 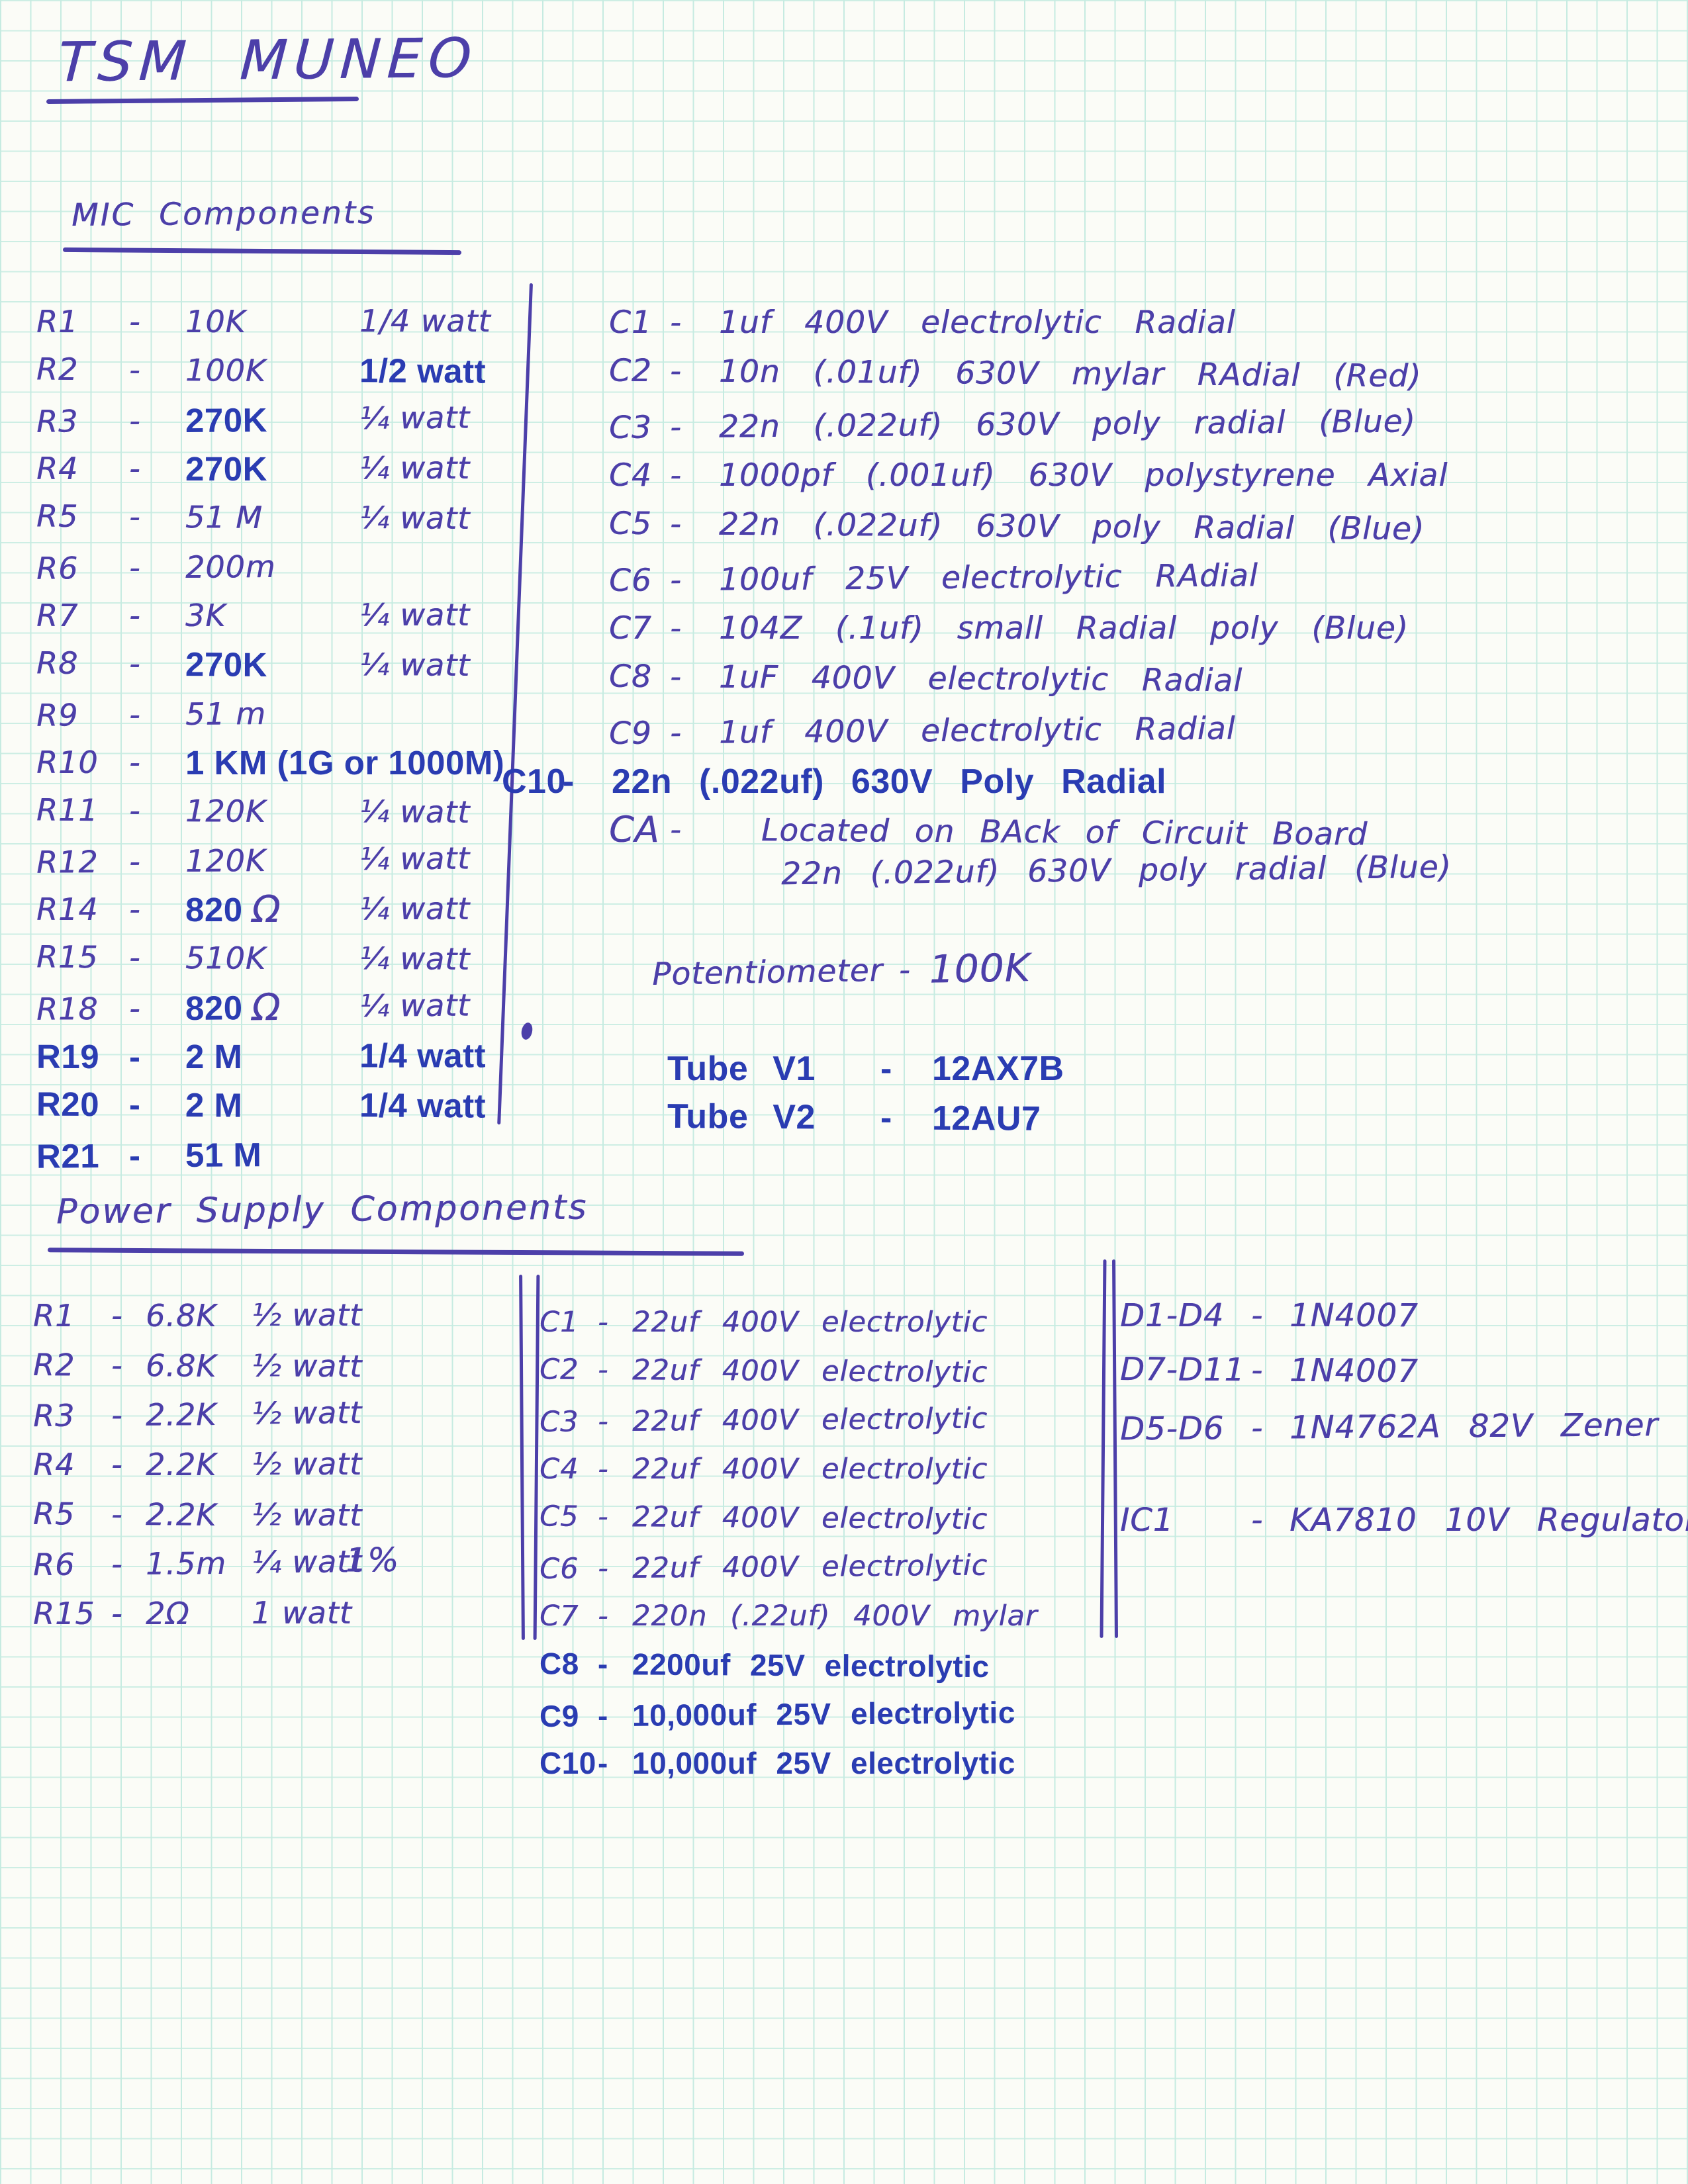 What do you see at coordinates (322, 1209) in the screenshot?
I see `power-section-heading: Power Supply Components` at bounding box center [322, 1209].